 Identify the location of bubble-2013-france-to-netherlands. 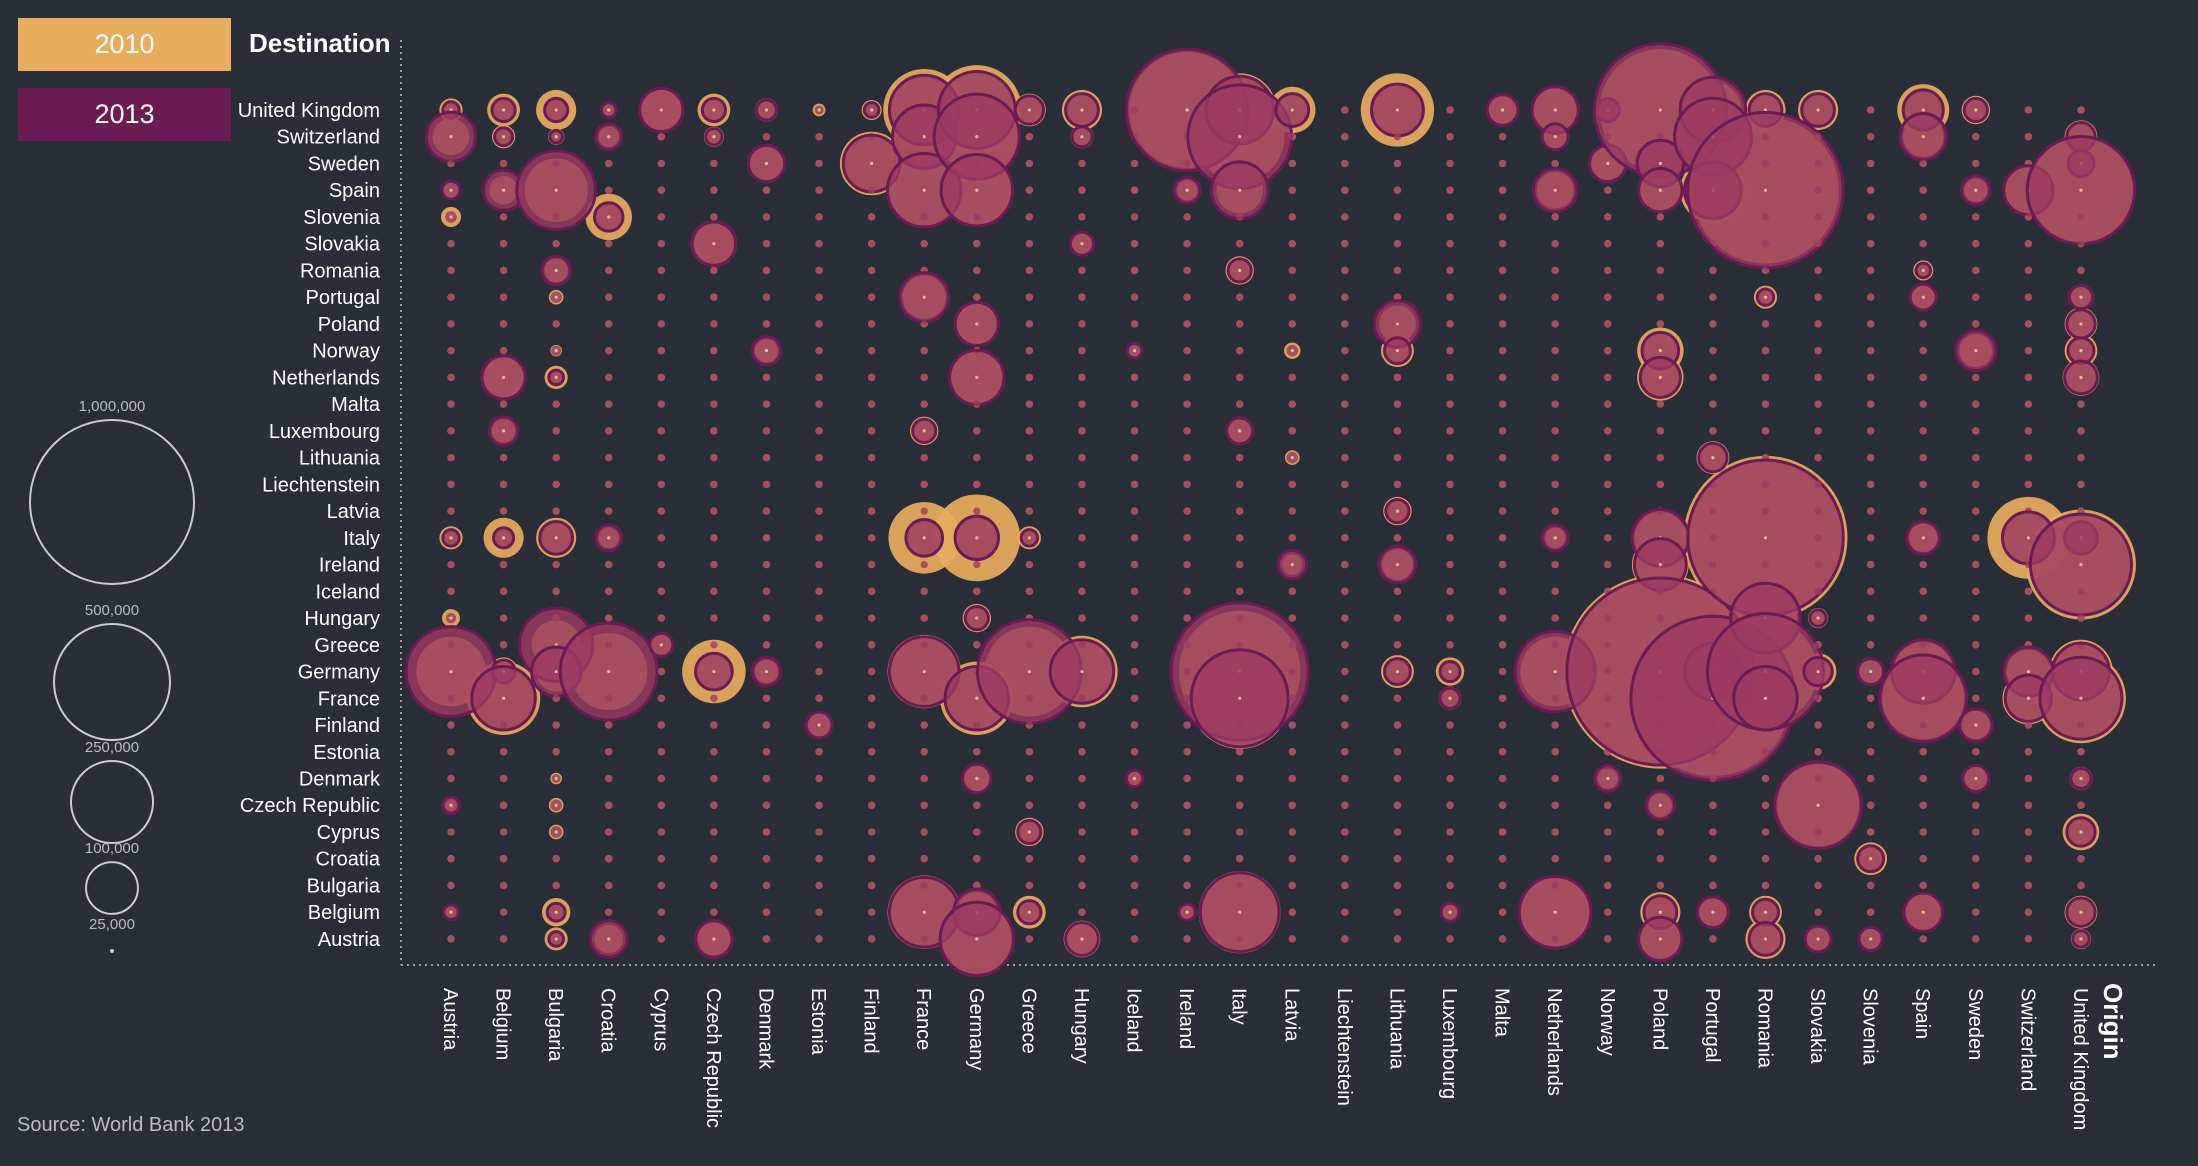
(924, 377).